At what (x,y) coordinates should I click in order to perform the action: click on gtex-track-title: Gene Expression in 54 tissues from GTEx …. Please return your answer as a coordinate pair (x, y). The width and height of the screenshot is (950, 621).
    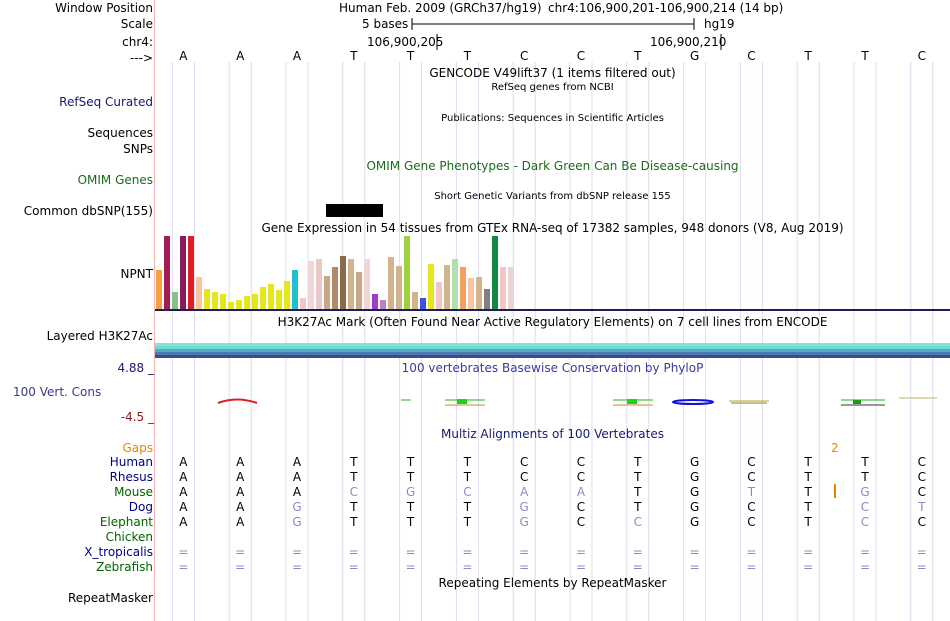
    Looking at the image, I should click on (552, 228).